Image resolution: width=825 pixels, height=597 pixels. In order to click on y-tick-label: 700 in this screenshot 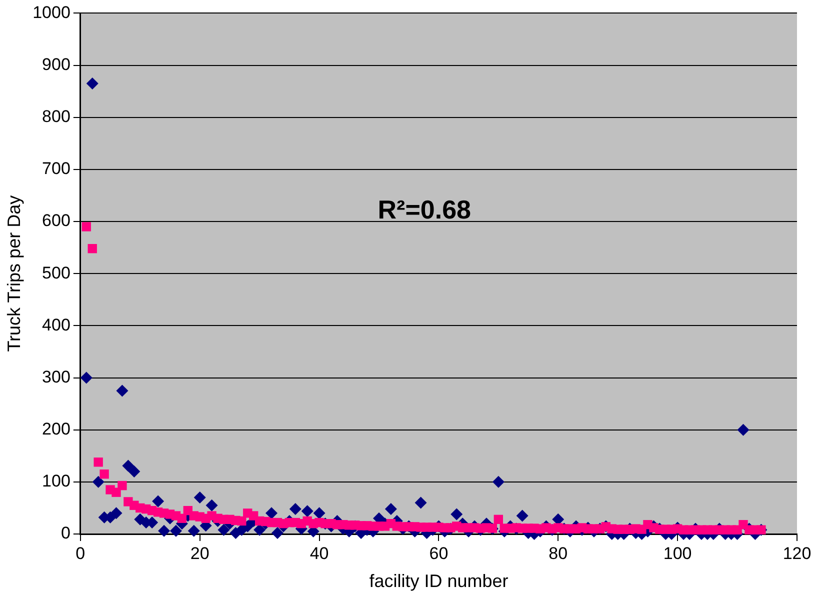, I will do `click(56, 168)`.